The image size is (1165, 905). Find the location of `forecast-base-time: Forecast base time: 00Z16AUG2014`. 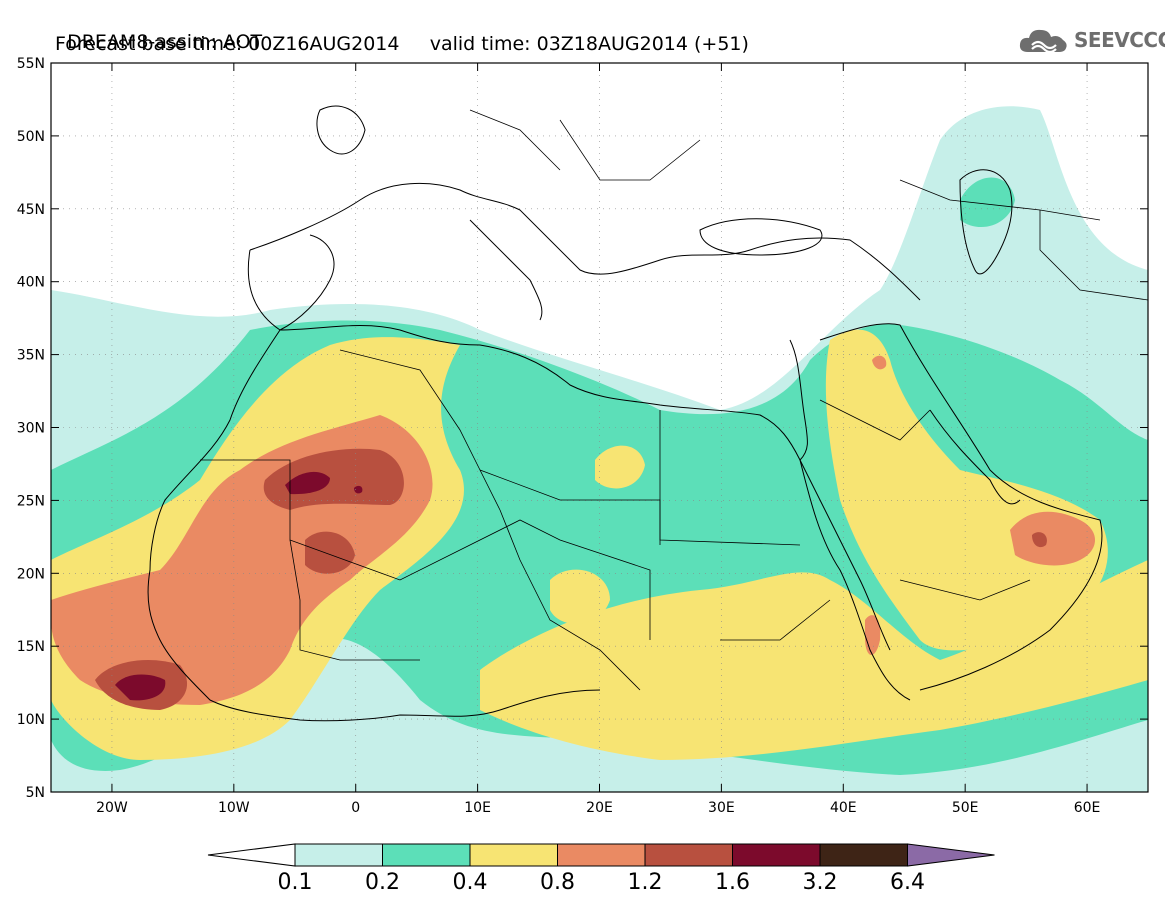

forecast-base-time: Forecast base time: 00Z16AUG2014 is located at coordinates (227, 44).